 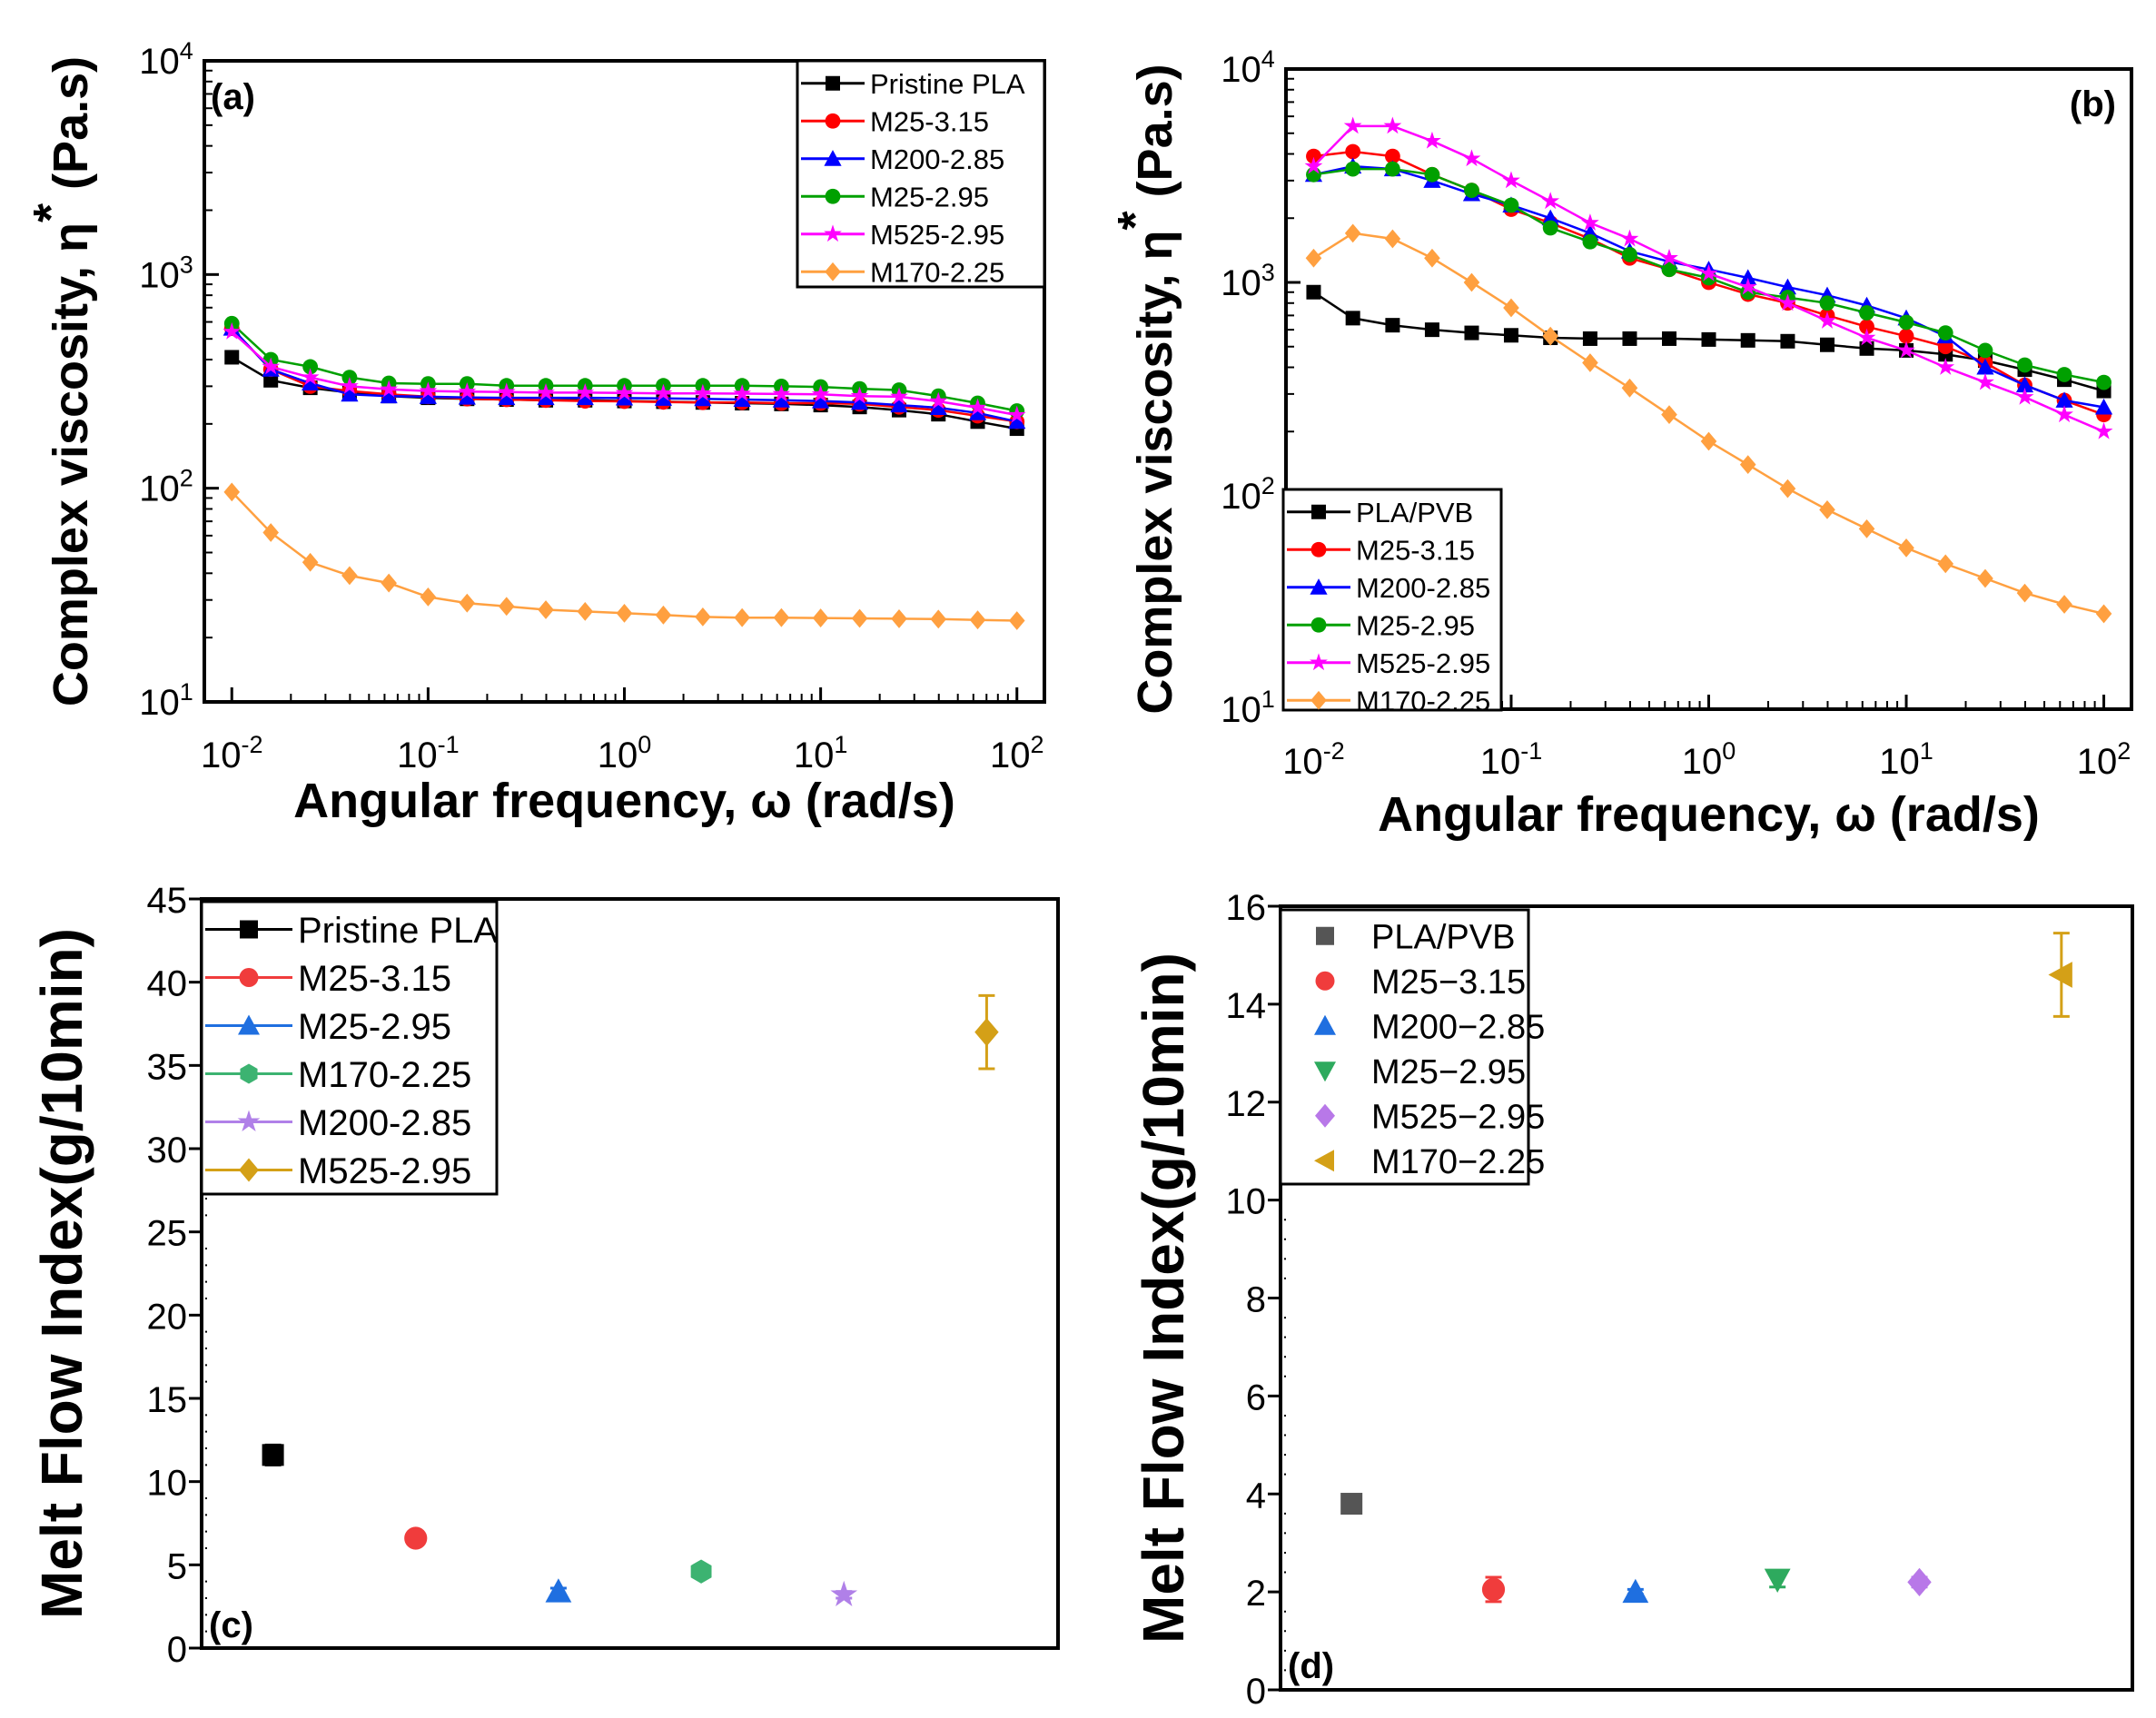 I want to click on y-tick-label: 15, so click(x=167, y=1400).